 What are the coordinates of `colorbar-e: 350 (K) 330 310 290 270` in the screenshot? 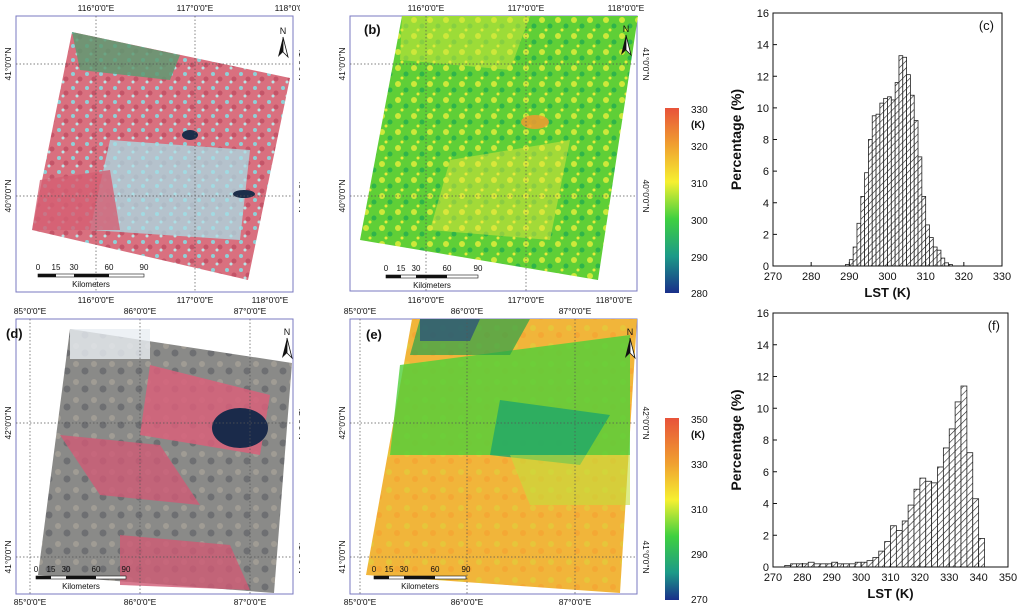 It's located at (686, 510).